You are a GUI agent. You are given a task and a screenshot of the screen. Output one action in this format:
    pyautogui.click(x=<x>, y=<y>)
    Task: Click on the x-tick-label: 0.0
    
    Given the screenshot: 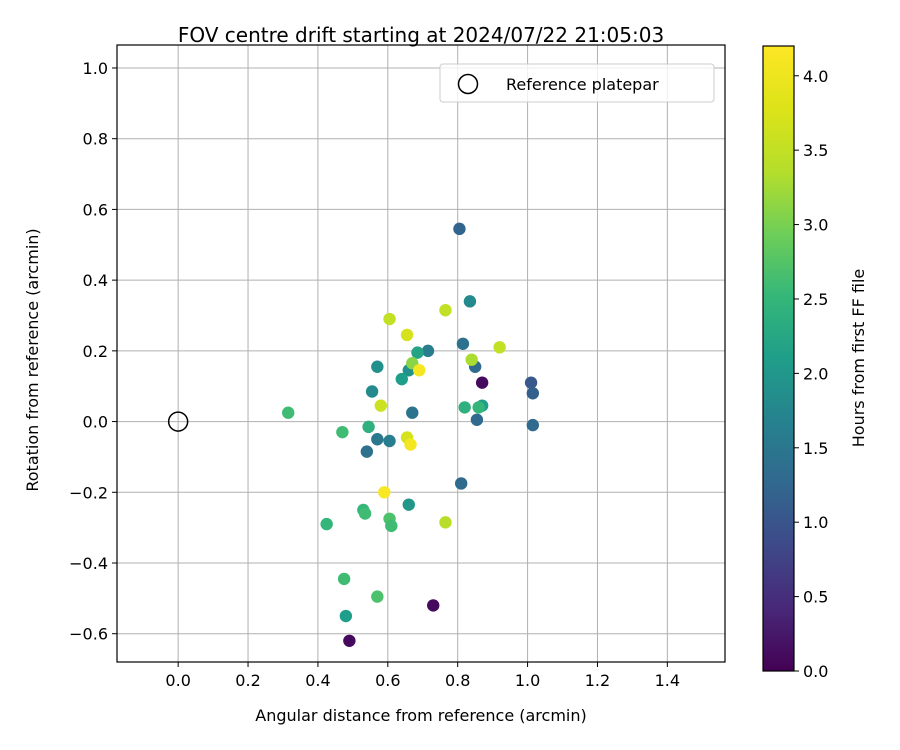 What is the action you would take?
    pyautogui.click(x=177, y=680)
    